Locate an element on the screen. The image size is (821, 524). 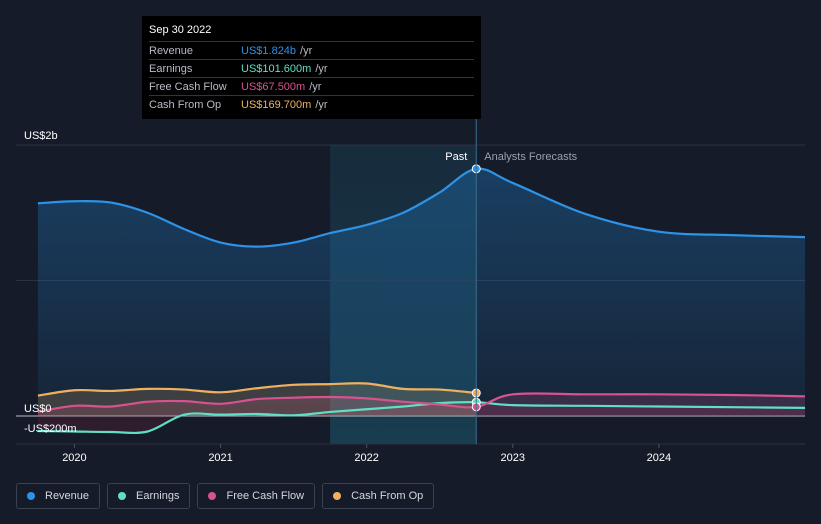
legend-label: Cash From Op is located at coordinates (387, 496).